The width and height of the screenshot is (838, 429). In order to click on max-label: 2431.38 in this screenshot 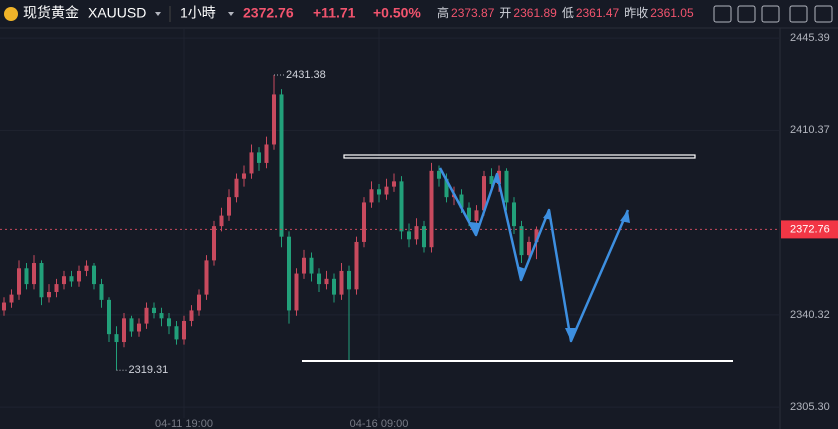, I will do `click(306, 75)`.